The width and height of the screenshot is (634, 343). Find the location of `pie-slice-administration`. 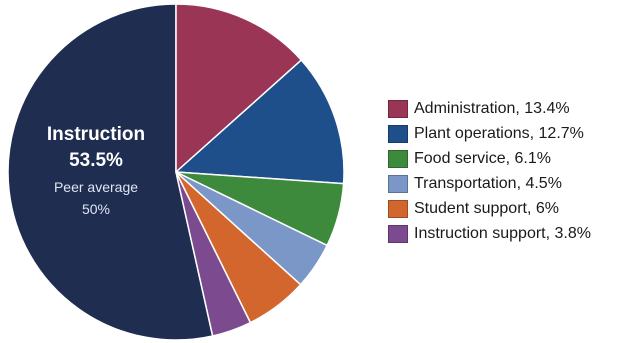

pie-slice-administration is located at coordinates (239, 88).